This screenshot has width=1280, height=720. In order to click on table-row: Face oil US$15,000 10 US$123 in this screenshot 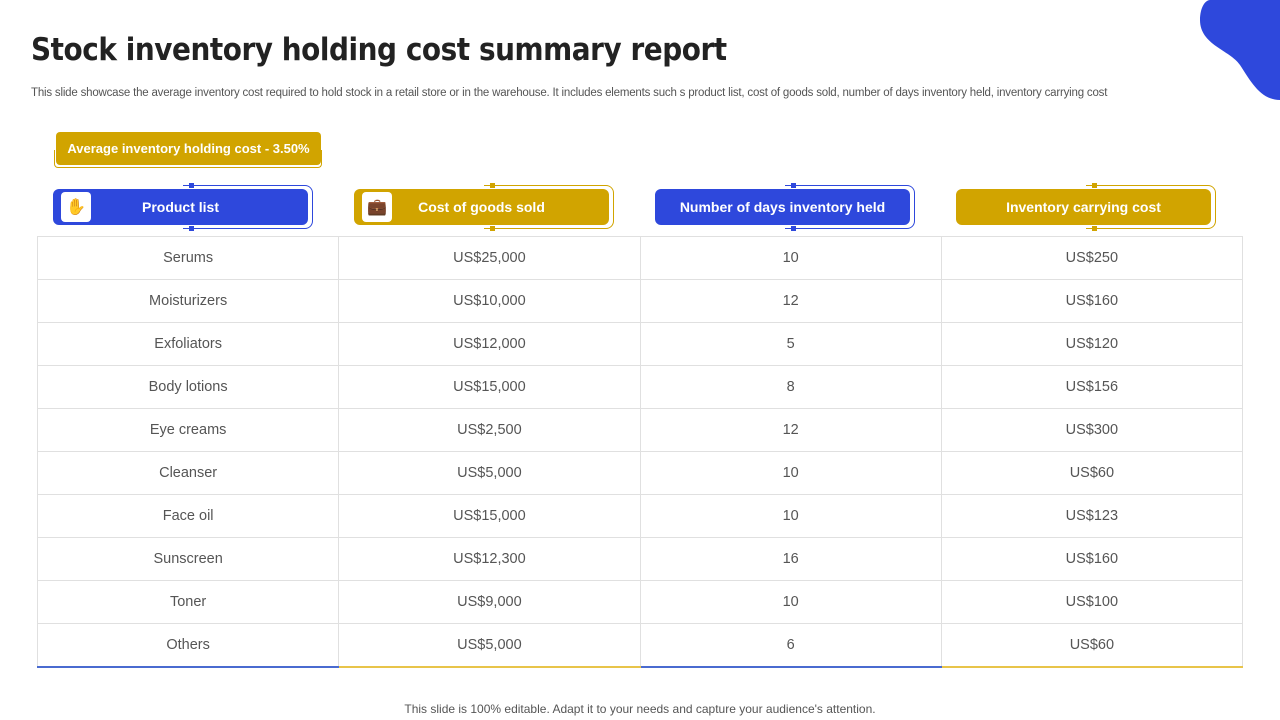, I will do `click(640, 516)`.